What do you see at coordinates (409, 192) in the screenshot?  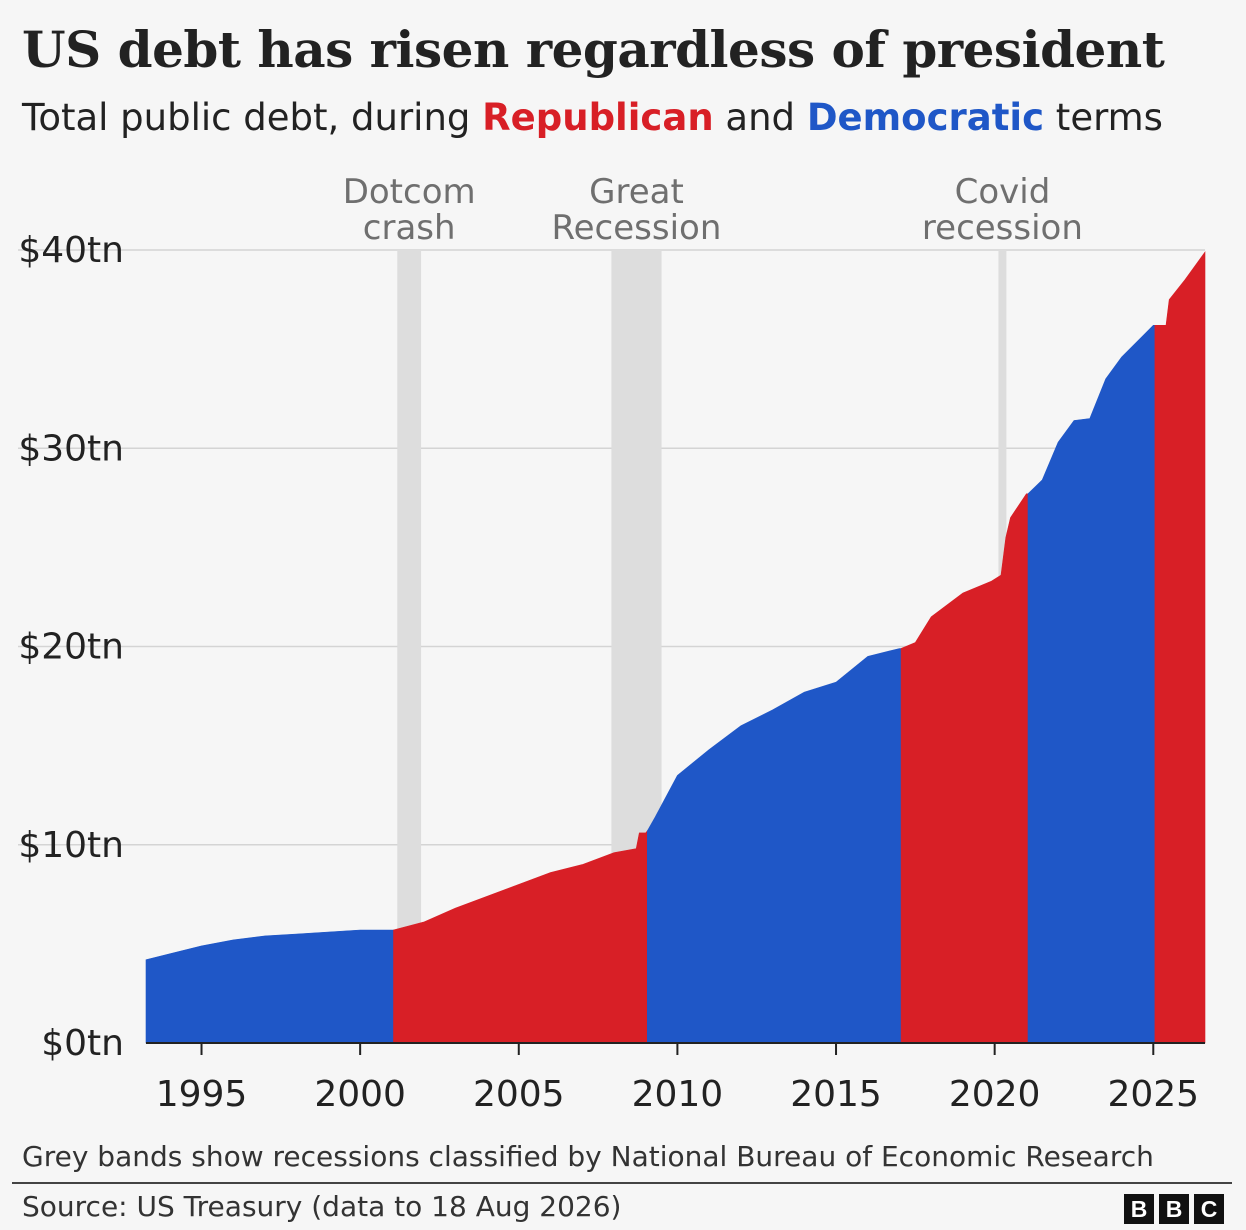 I see `recession-label: Dotcom` at bounding box center [409, 192].